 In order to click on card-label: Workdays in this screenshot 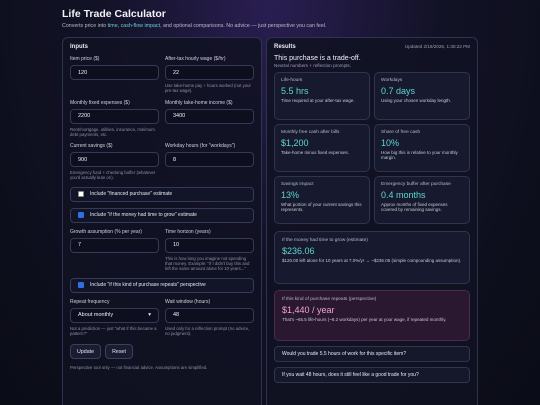, I will do `click(392, 80)`.